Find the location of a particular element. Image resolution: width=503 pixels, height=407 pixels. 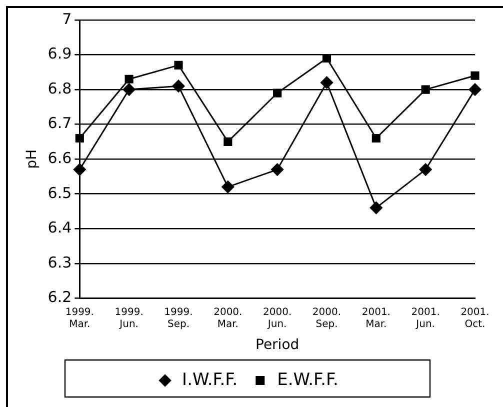

y-tick-label: 6.4 is located at coordinates (60, 227).